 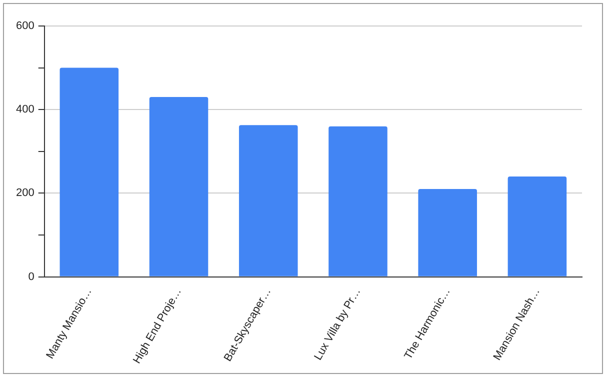 I want to click on y-tick-label: 400, so click(x=25, y=110).